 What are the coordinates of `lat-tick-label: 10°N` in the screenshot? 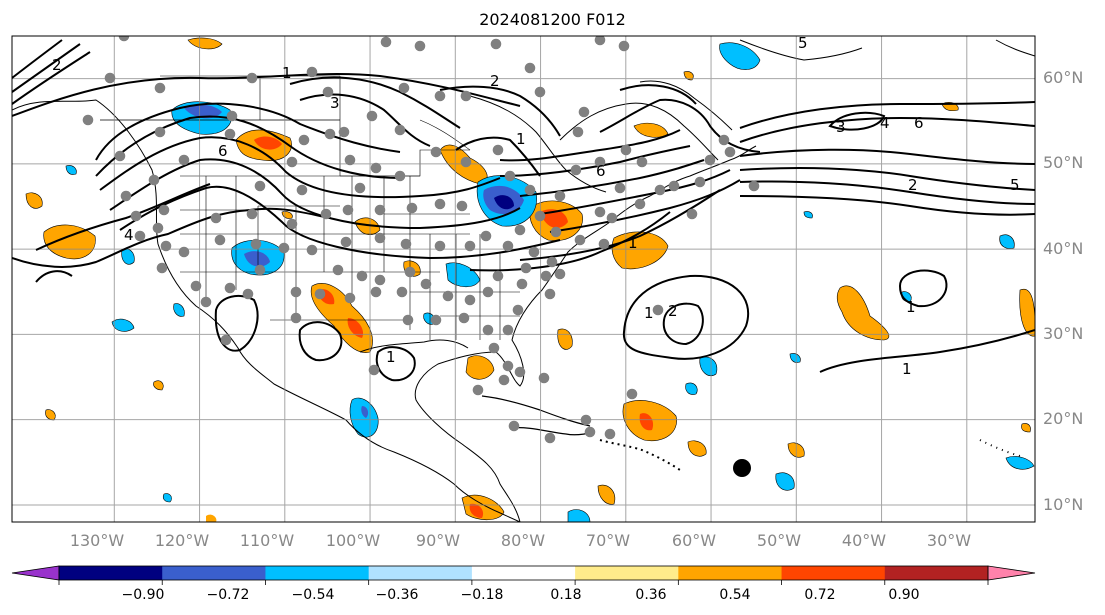 It's located at (1063, 504).